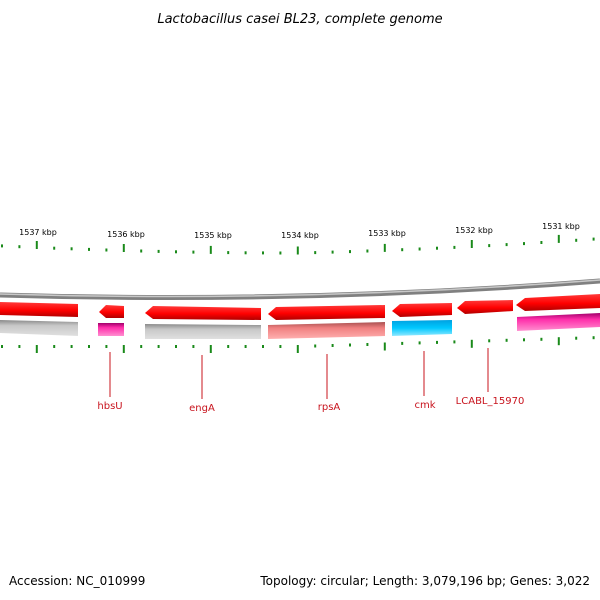 The width and height of the screenshot is (600, 600). I want to click on gene-label-hbsU: hbsU, so click(109, 406).